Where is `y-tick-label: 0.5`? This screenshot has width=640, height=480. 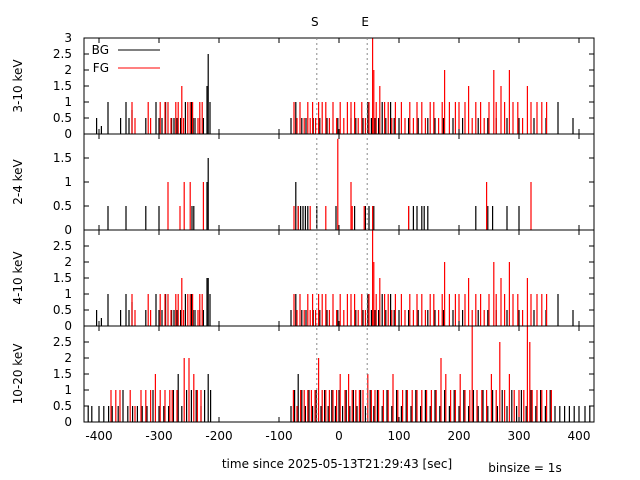
y-tick-label: 0.5 is located at coordinates (62, 206).